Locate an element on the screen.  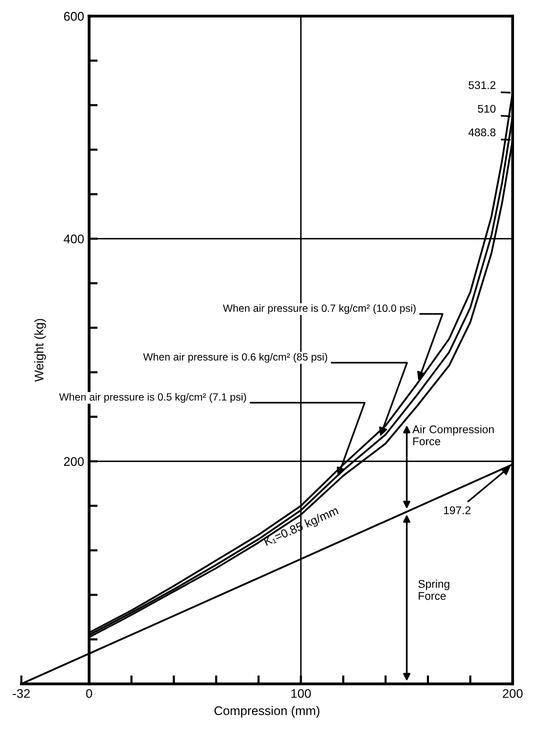
x-tick-label: -32 is located at coordinates (21, 693).